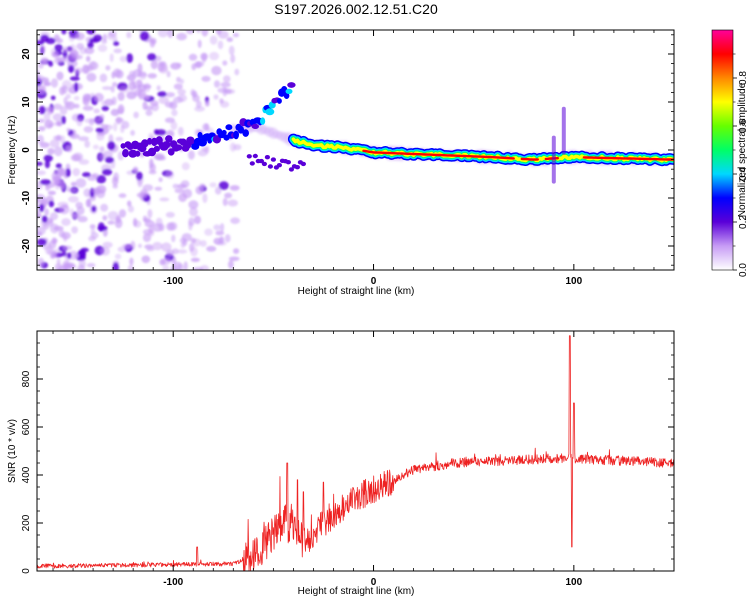 The height and width of the screenshot is (600, 750). Describe the element at coordinates (743, 126) in the screenshot. I see `colorbar-tick-label: 0.6` at that location.